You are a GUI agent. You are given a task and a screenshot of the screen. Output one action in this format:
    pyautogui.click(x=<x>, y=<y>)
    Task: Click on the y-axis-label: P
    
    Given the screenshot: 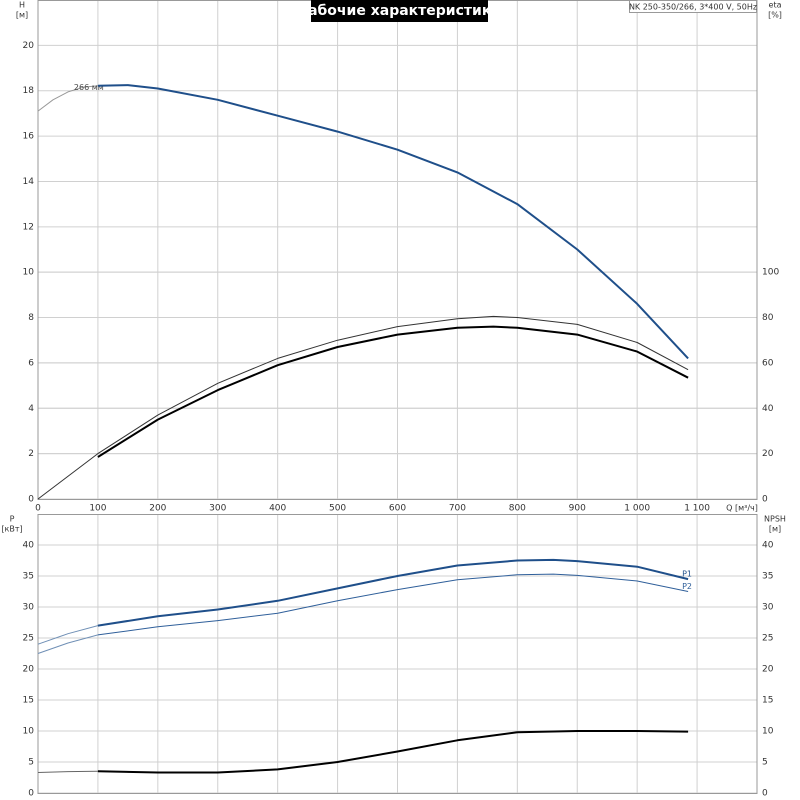 What is the action you would take?
    pyautogui.click(x=12, y=519)
    